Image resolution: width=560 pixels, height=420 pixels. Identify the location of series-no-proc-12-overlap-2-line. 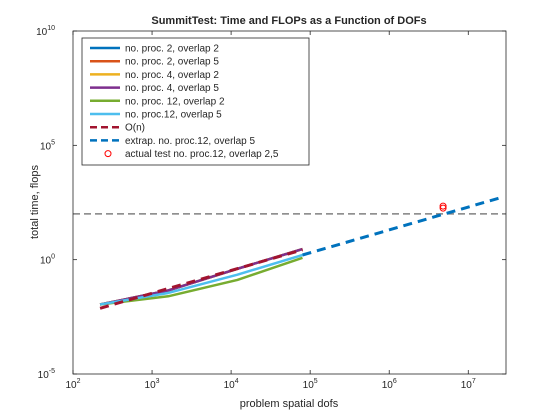
(201, 281).